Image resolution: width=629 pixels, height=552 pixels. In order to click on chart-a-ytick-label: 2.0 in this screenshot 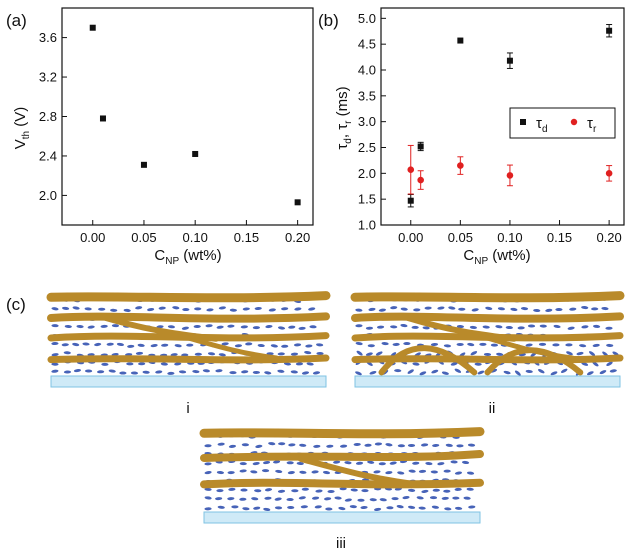, I will do `click(48, 195)`.